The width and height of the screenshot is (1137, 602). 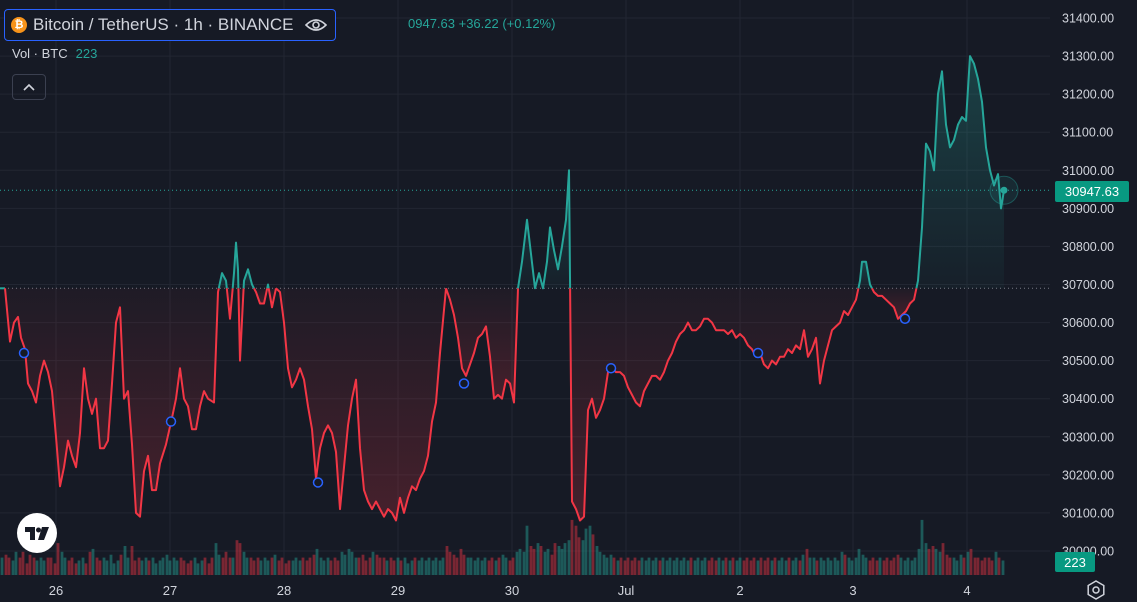 What do you see at coordinates (171, 421) in the screenshot?
I see `event-marker` at bounding box center [171, 421].